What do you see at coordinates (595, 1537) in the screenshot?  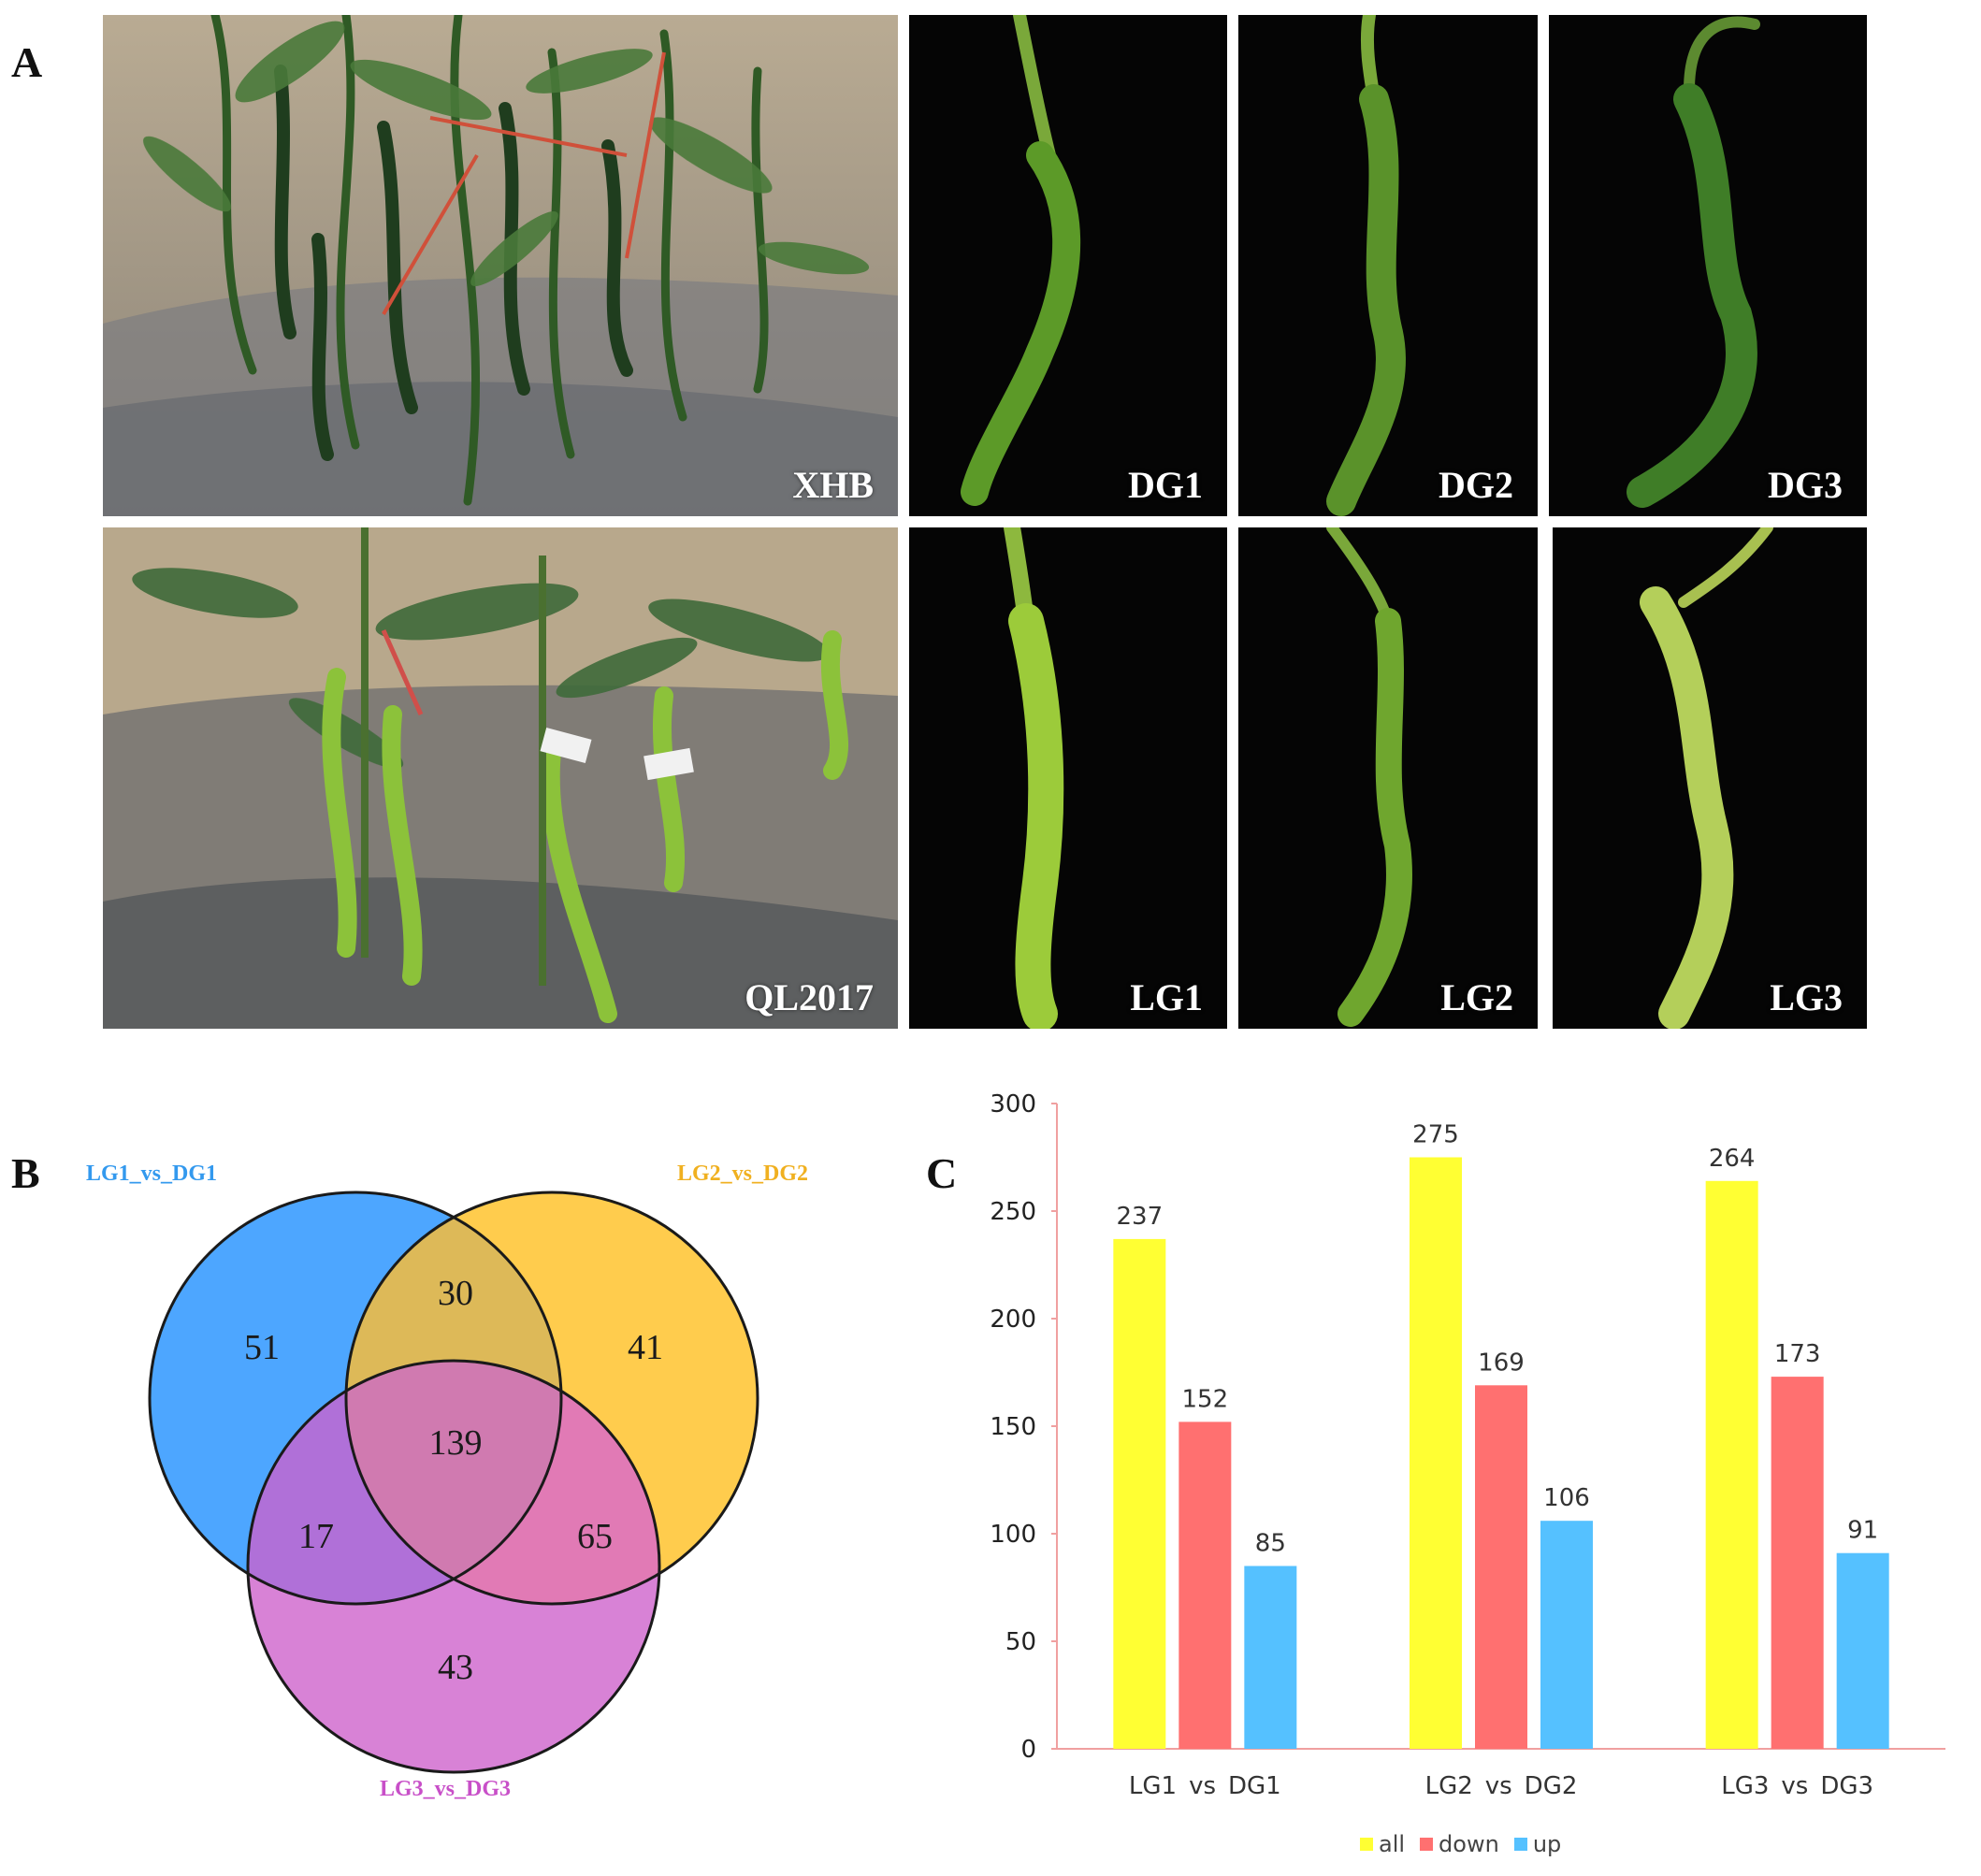 I see `venn-count-23: 65` at bounding box center [595, 1537].